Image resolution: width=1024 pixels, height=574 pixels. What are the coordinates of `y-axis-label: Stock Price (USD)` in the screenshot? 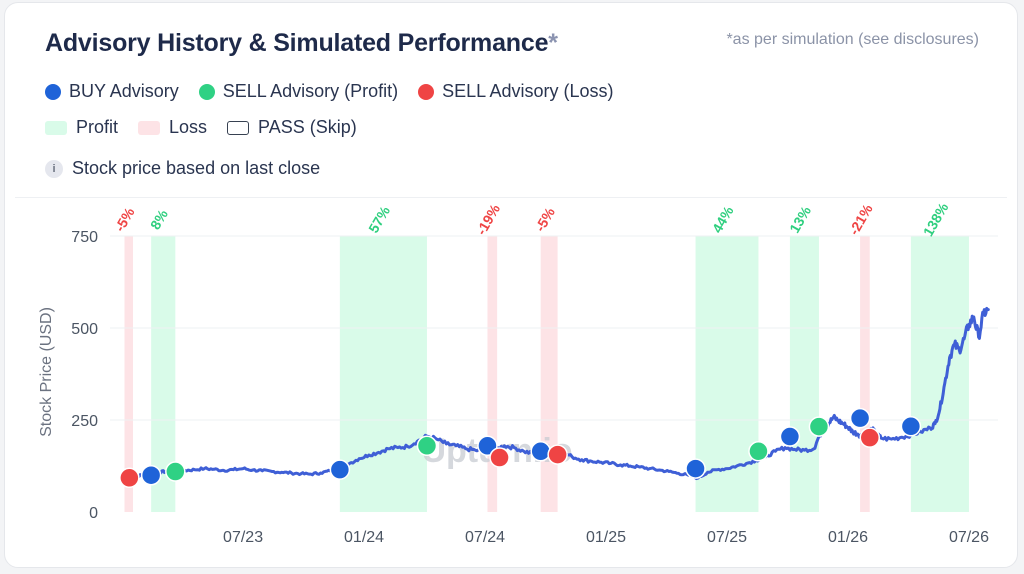 It's located at (46, 372).